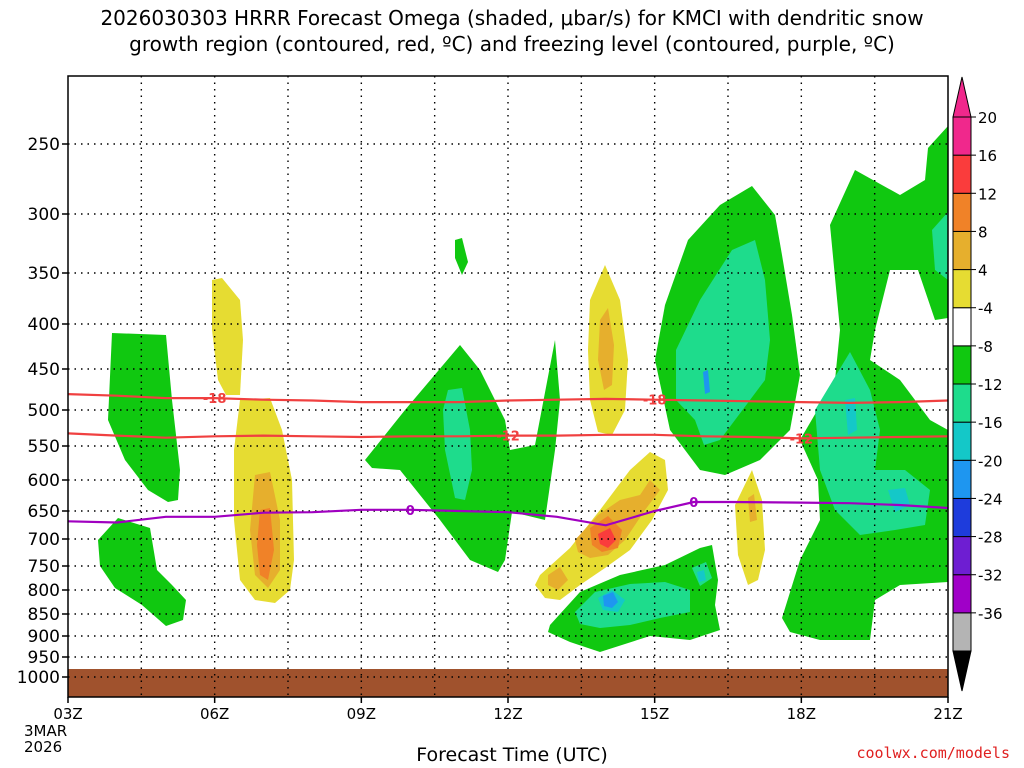  I want to click on colorbar-label--12: -12, so click(990, 385).